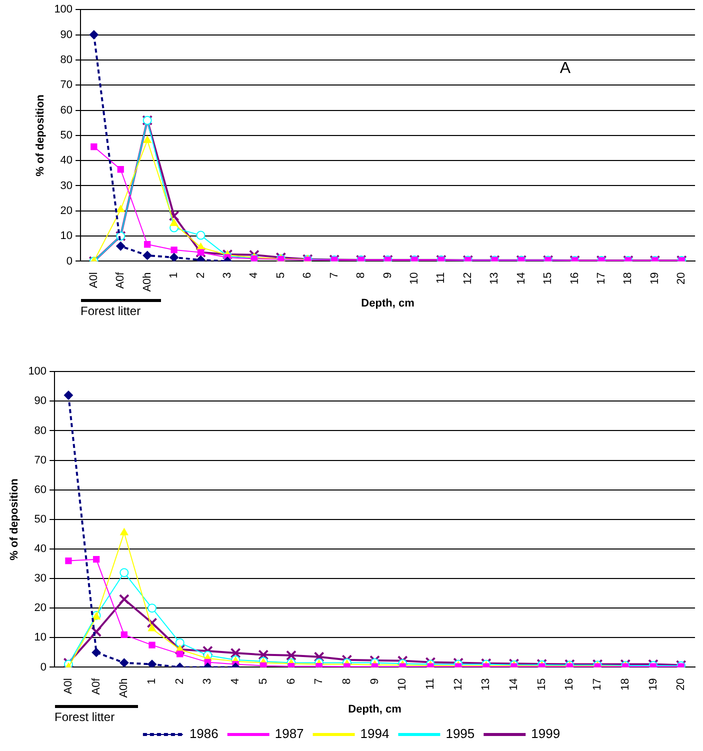 The height and width of the screenshot is (751, 703). What do you see at coordinates (565, 69) in the screenshot?
I see `annotation: A` at bounding box center [565, 69].